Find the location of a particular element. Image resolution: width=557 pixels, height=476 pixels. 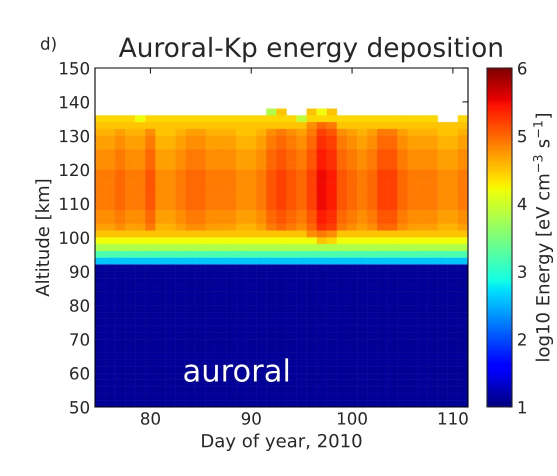

color-bar-label: 6 is located at coordinates (522, 68).